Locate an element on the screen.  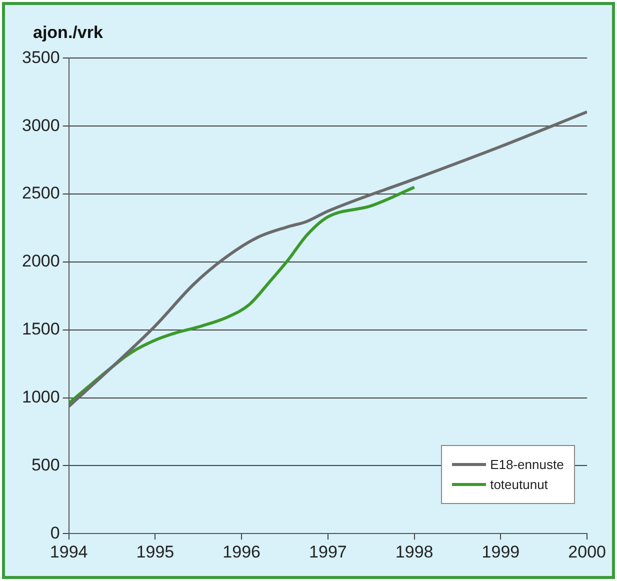
legend-label: toteutunut is located at coordinates (519, 484).